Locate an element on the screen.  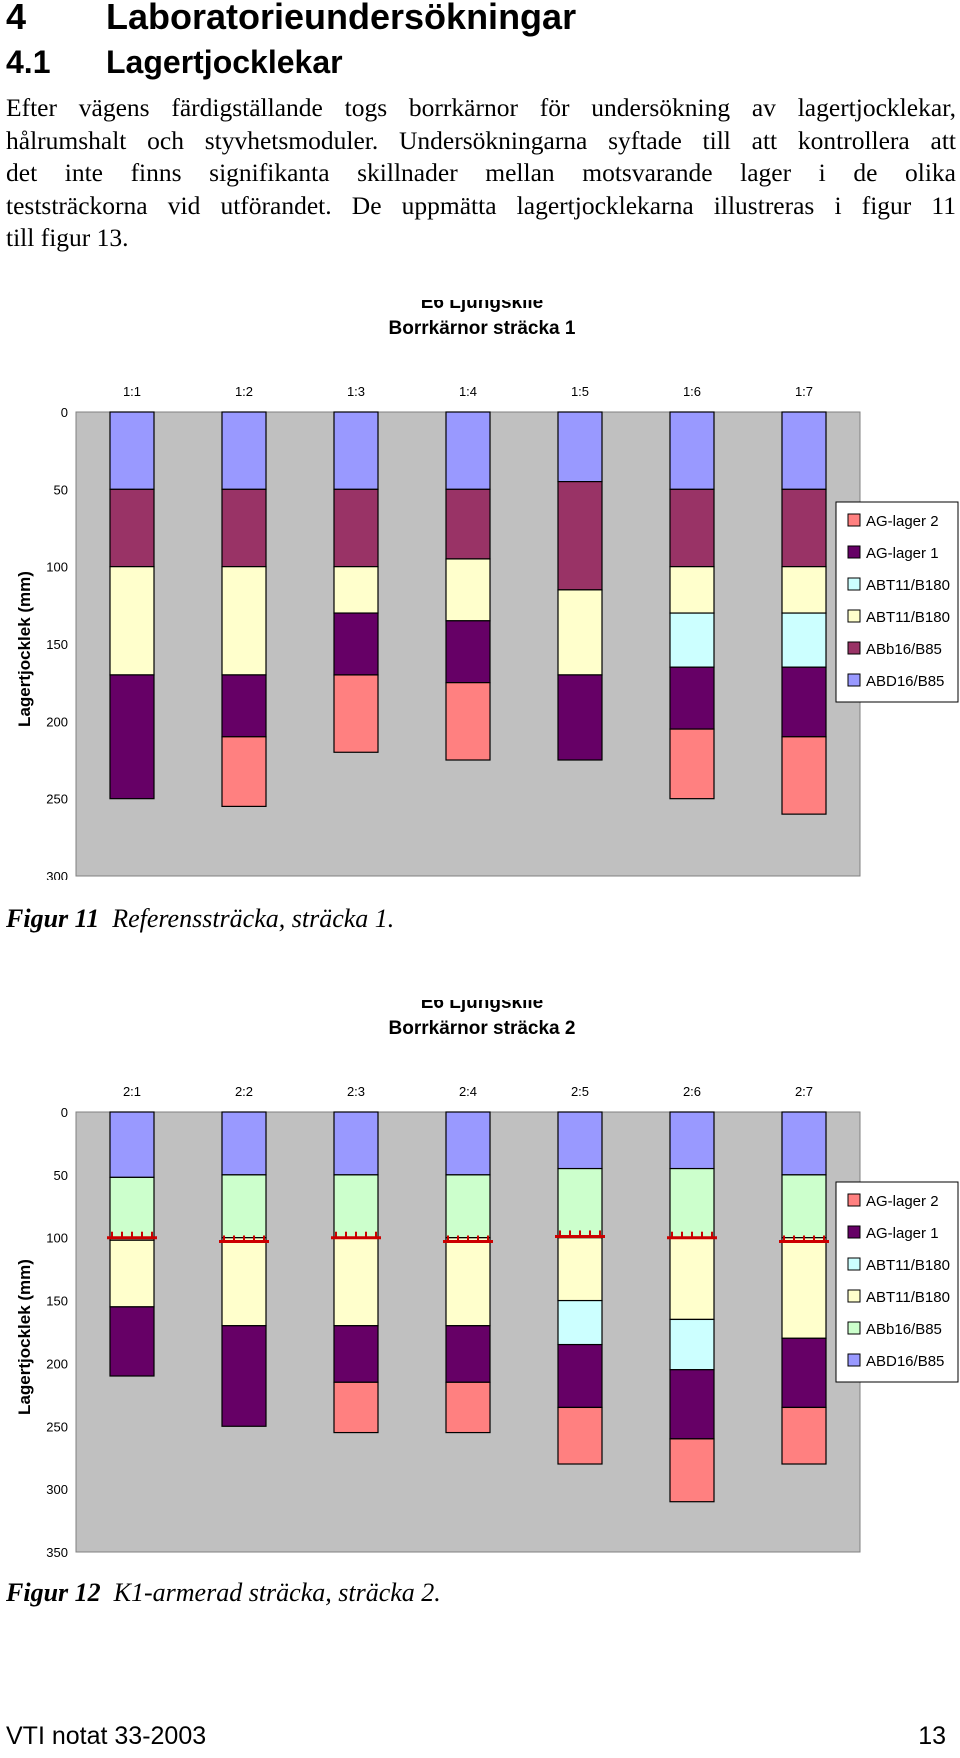
figure-11-label: Figur 11 is located at coordinates (53, 918).